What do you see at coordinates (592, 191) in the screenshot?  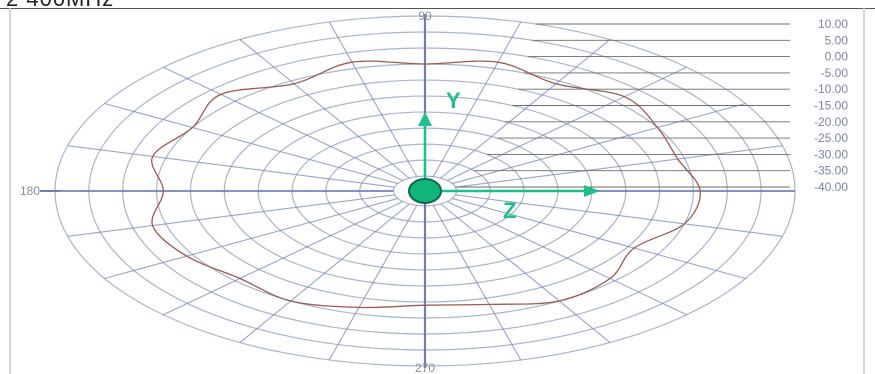 I see `z-arrow-head` at bounding box center [592, 191].